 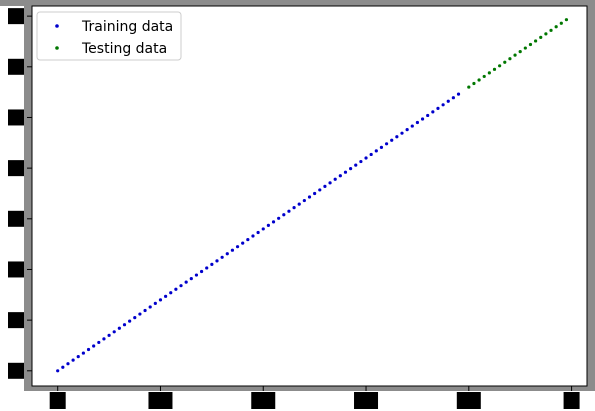 I want to click on legend-label-training: Training data, so click(x=127, y=27).